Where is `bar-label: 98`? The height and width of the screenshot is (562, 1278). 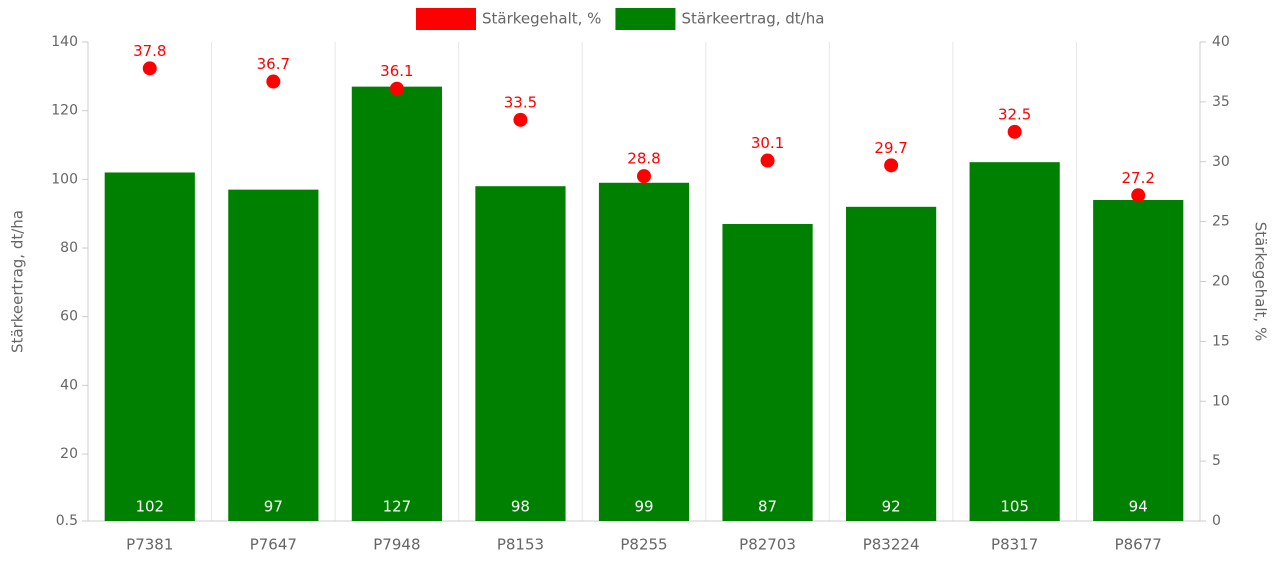 bar-label: 98 is located at coordinates (520, 507).